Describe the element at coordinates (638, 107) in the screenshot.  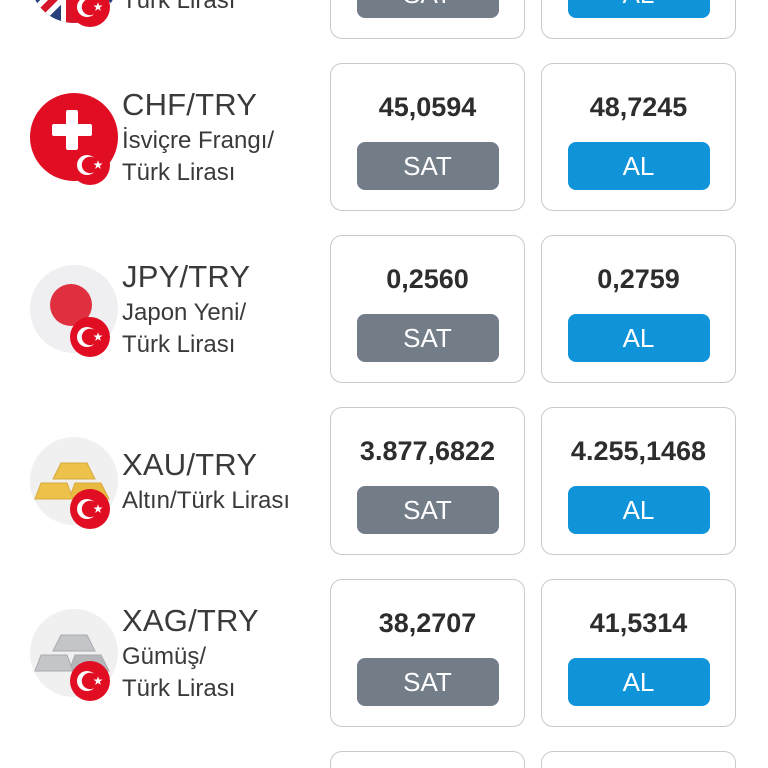
I see `buy-price-value: 48,7245` at that location.